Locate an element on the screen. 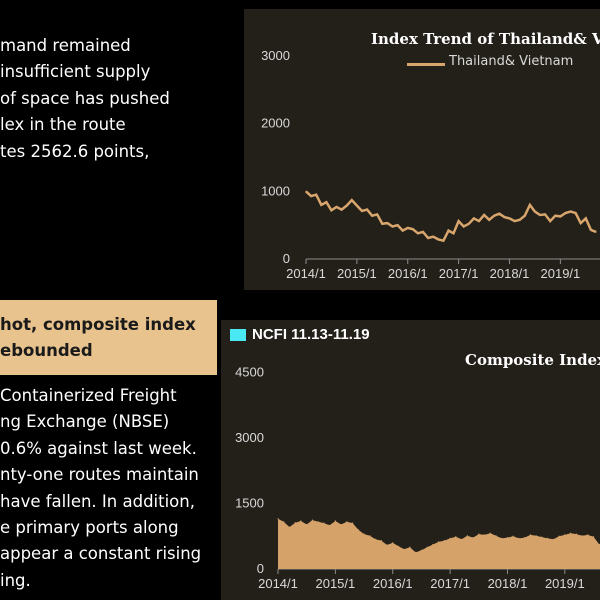  paragraph-top-line-3: of space has pushed is located at coordinates (85, 98).